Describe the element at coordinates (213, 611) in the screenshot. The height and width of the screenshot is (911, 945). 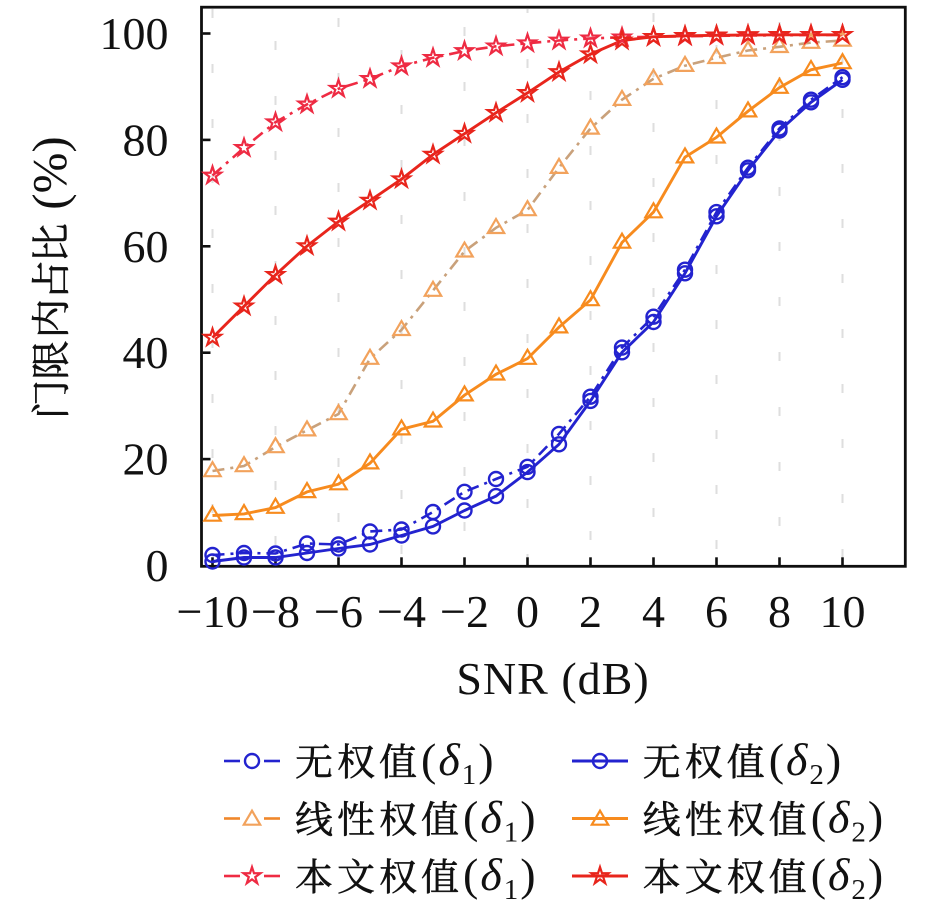
I see `svg-text: −10` at that location.